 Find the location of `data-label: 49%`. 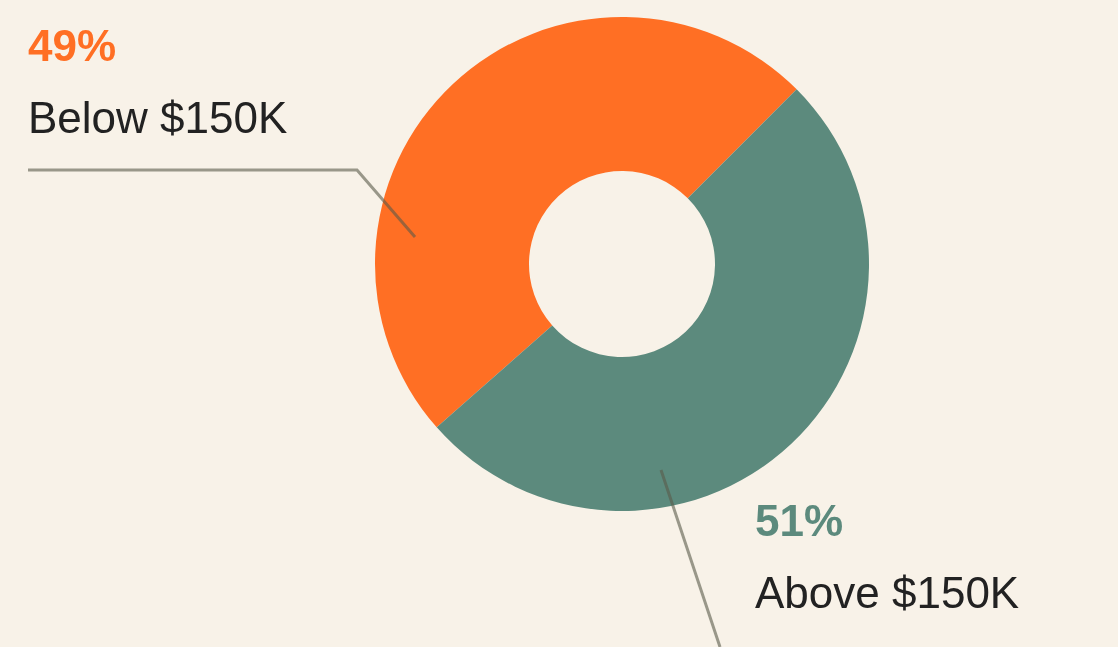

data-label: 49% is located at coordinates (73, 46).